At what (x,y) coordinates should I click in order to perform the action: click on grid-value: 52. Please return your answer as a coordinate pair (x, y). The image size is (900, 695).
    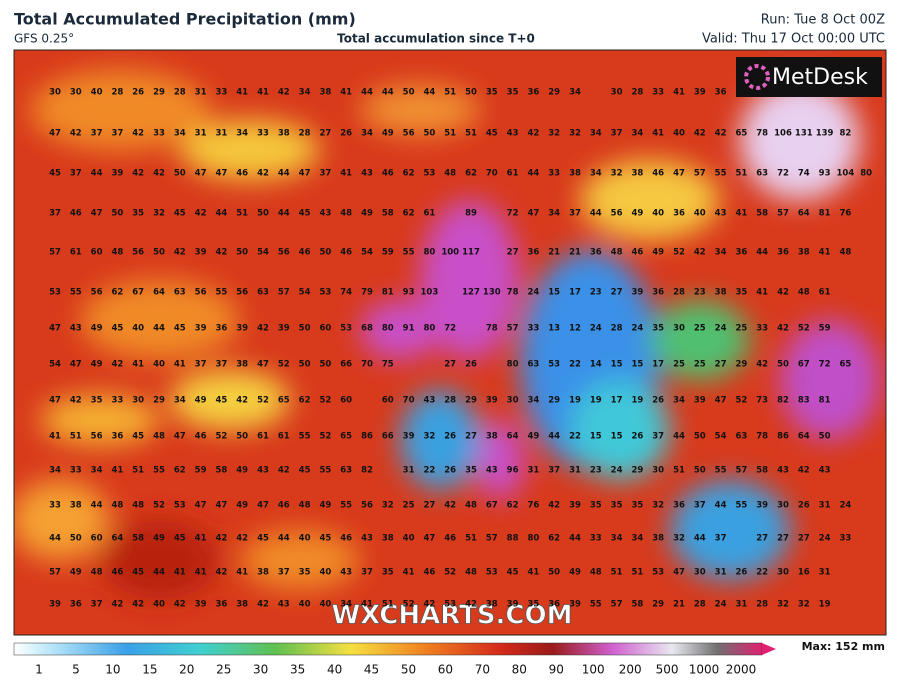
    Looking at the image, I should click on (409, 605).